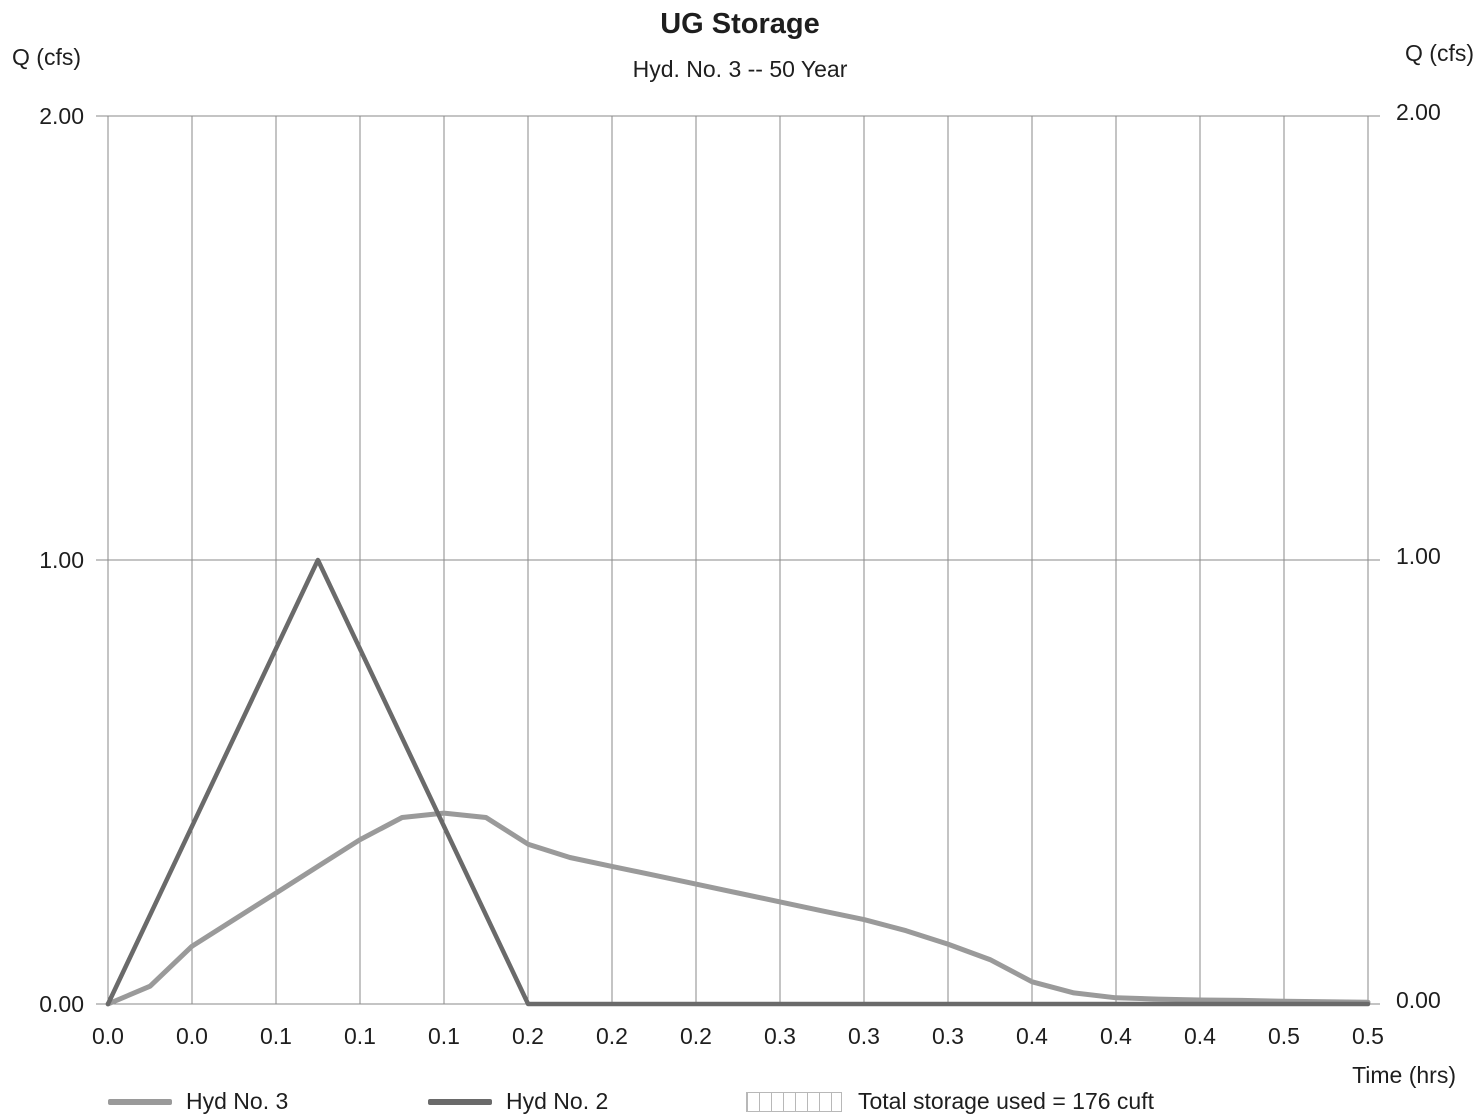 This screenshot has height=1118, width=1480. What do you see at coordinates (61, 116) in the screenshot?
I see `y-tick-label-left: 2.00` at bounding box center [61, 116].